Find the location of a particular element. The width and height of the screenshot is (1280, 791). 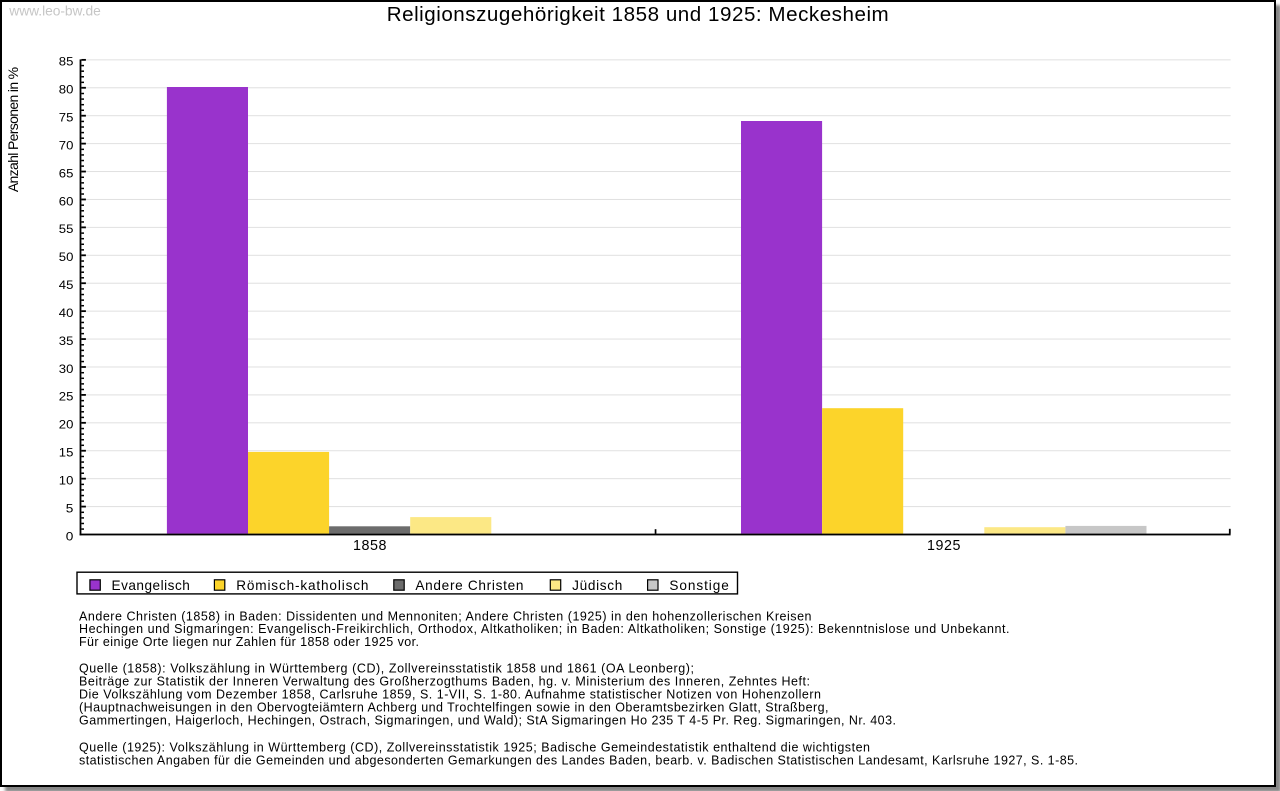

svg-text: 35 is located at coordinates (66, 341).